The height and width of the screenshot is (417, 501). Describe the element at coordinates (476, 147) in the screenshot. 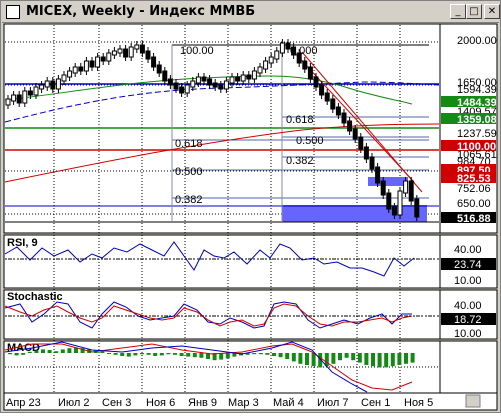

I see `price-scale-label: 1100.00` at that location.